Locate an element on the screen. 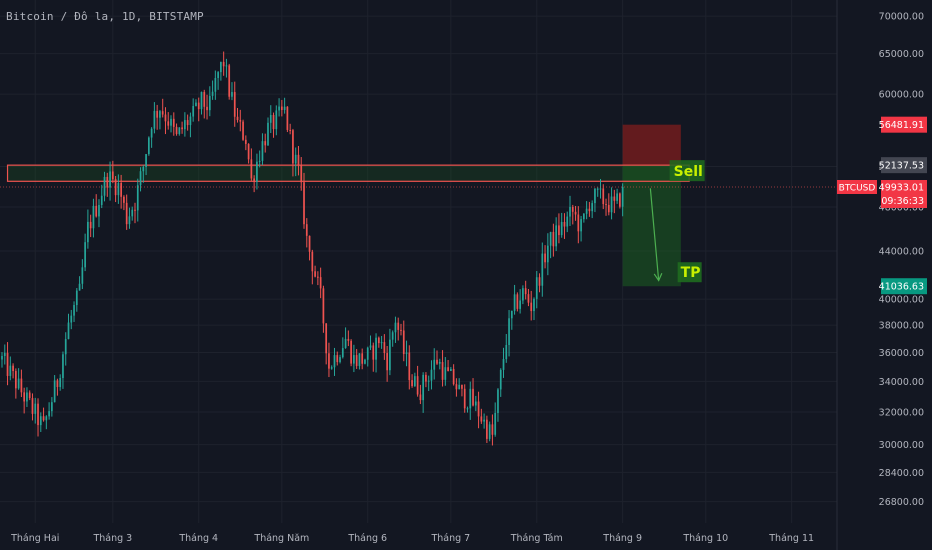 This screenshot has height=550, width=932. sell-label: Sell is located at coordinates (687, 171).